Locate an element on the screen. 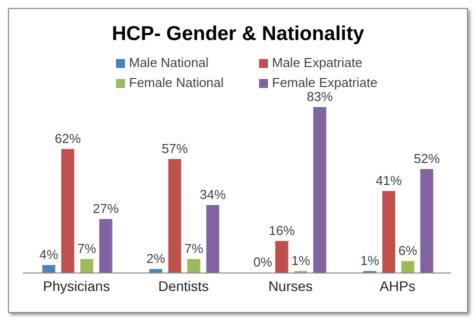 The height and width of the screenshot is (321, 476). data-label: 34% is located at coordinates (213, 194).